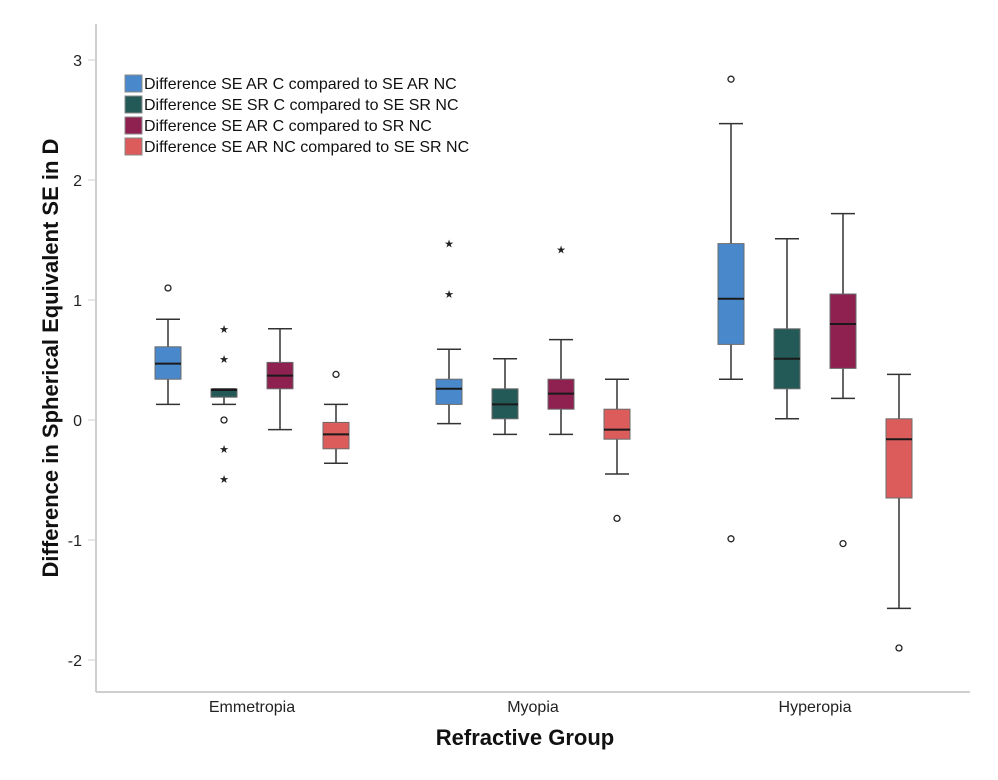  I want to click on legend-label: Difference SE AR C compared to SE AR NC, so click(300, 84).